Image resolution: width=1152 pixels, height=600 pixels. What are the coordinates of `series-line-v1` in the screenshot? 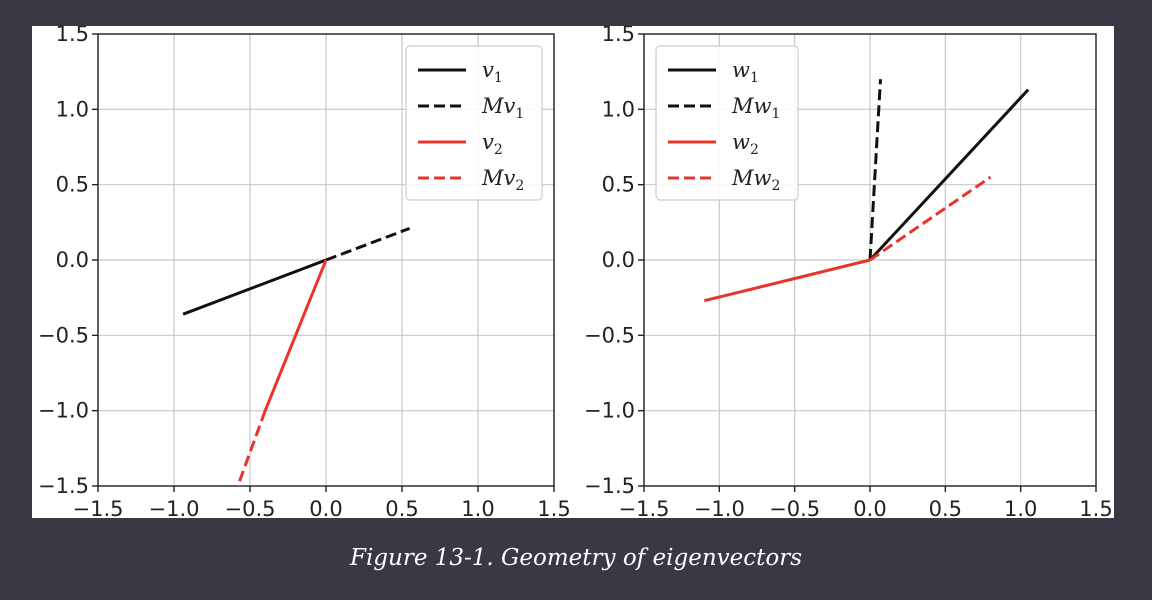 It's located at (254, 287).